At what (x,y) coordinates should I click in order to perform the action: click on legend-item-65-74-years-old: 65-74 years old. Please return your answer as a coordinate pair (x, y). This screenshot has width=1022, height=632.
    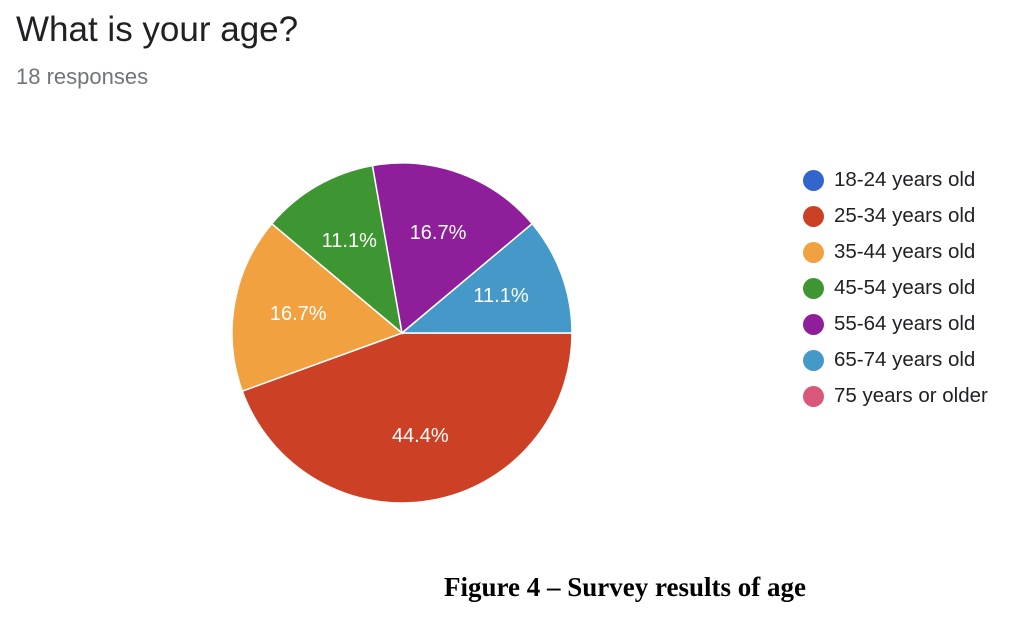
    Looking at the image, I should click on (910, 360).